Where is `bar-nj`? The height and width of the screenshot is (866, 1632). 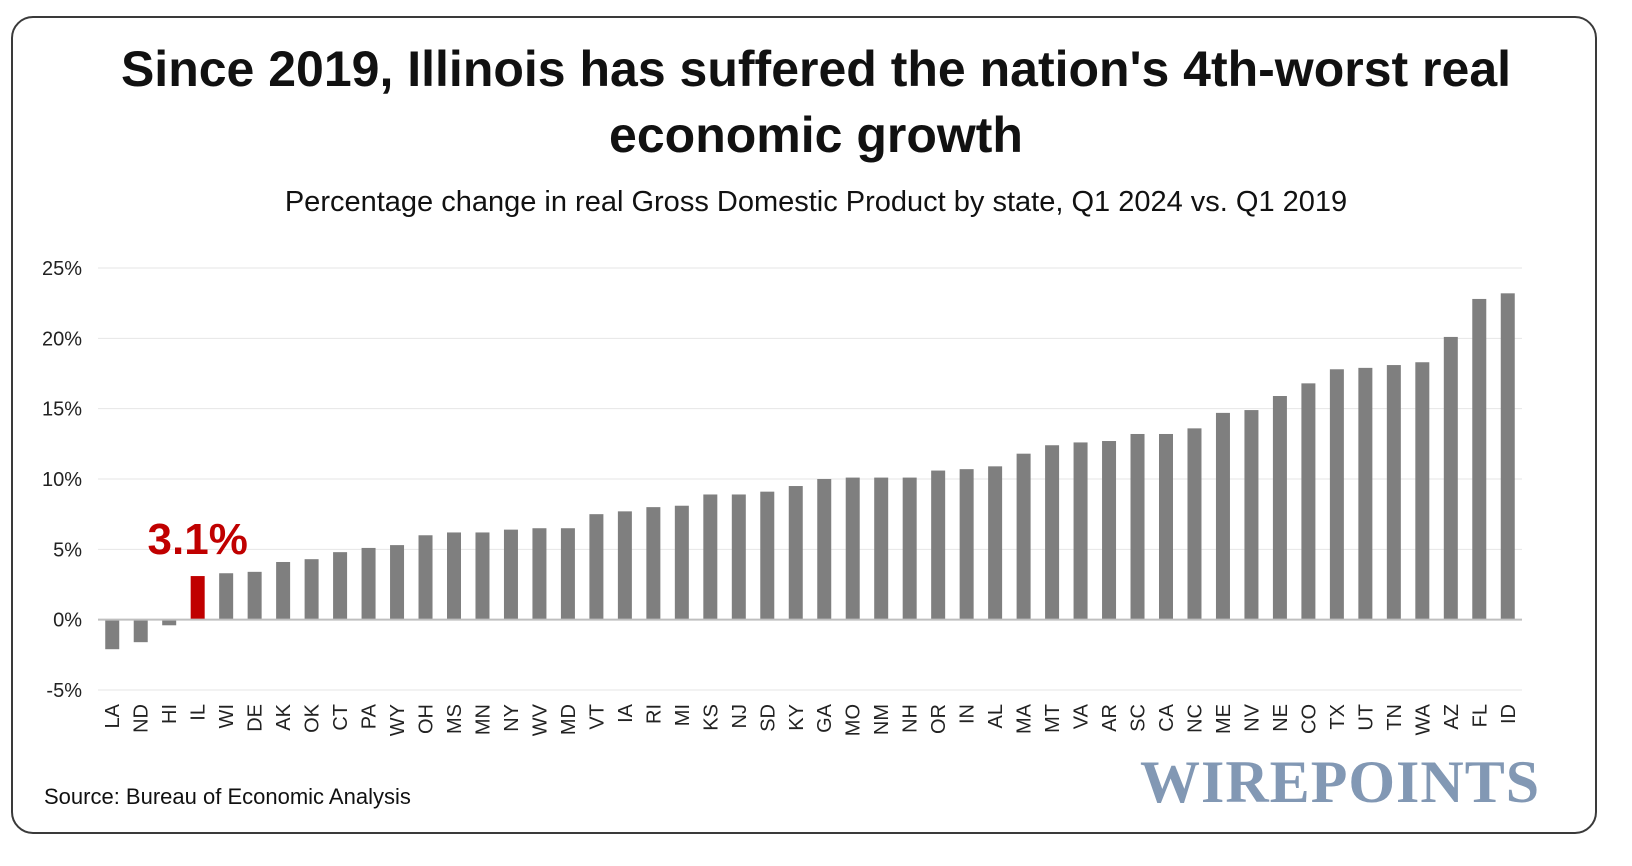 bar-nj is located at coordinates (738, 557).